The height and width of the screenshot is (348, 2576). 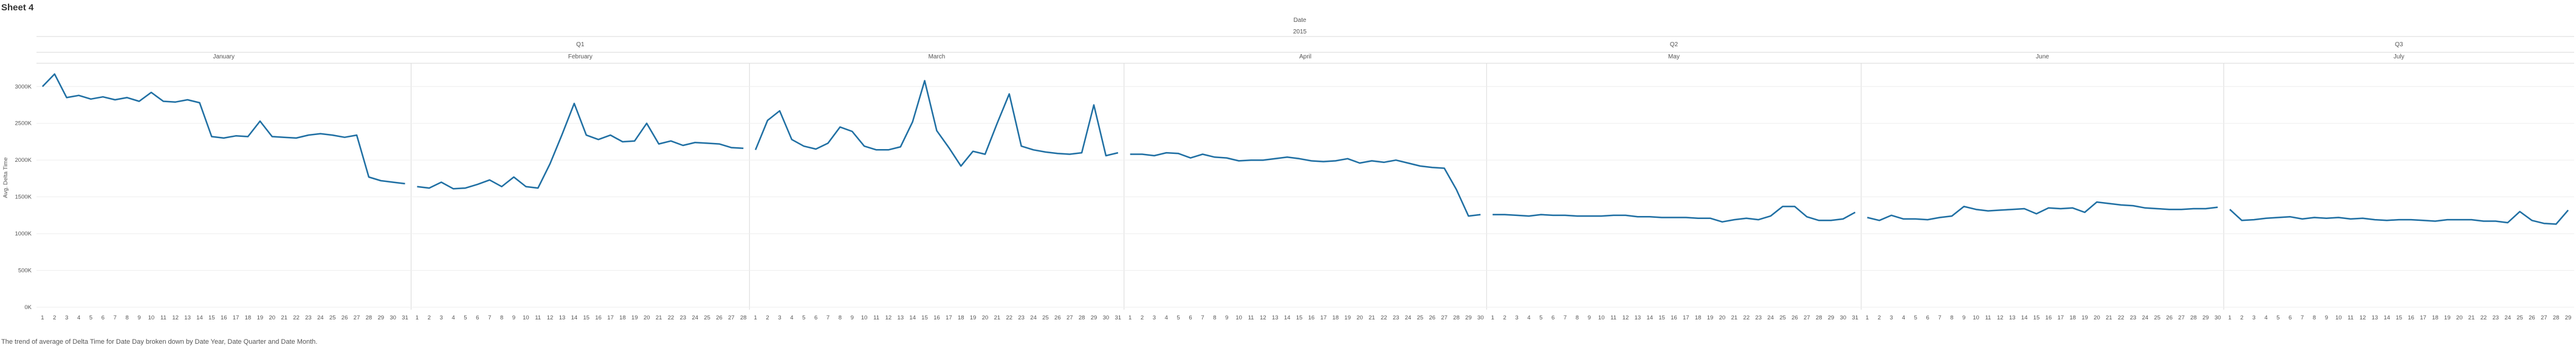 I want to click on x-tick-label: 13, so click(x=1275, y=318).